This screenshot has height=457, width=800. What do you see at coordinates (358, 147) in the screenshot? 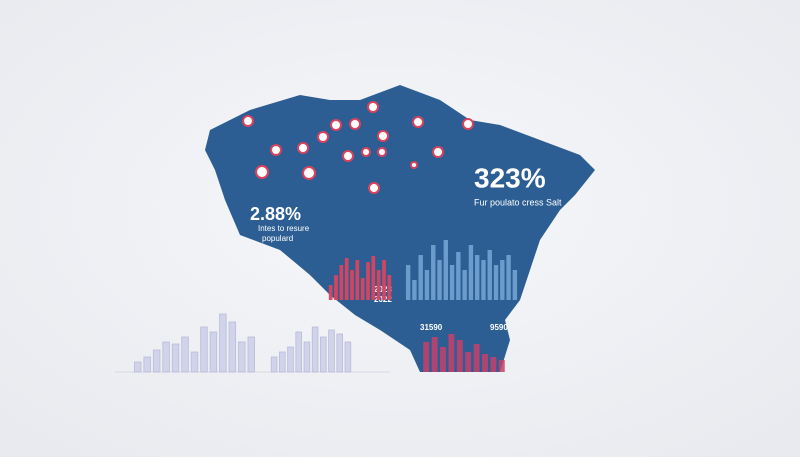
I see `markers` at bounding box center [358, 147].